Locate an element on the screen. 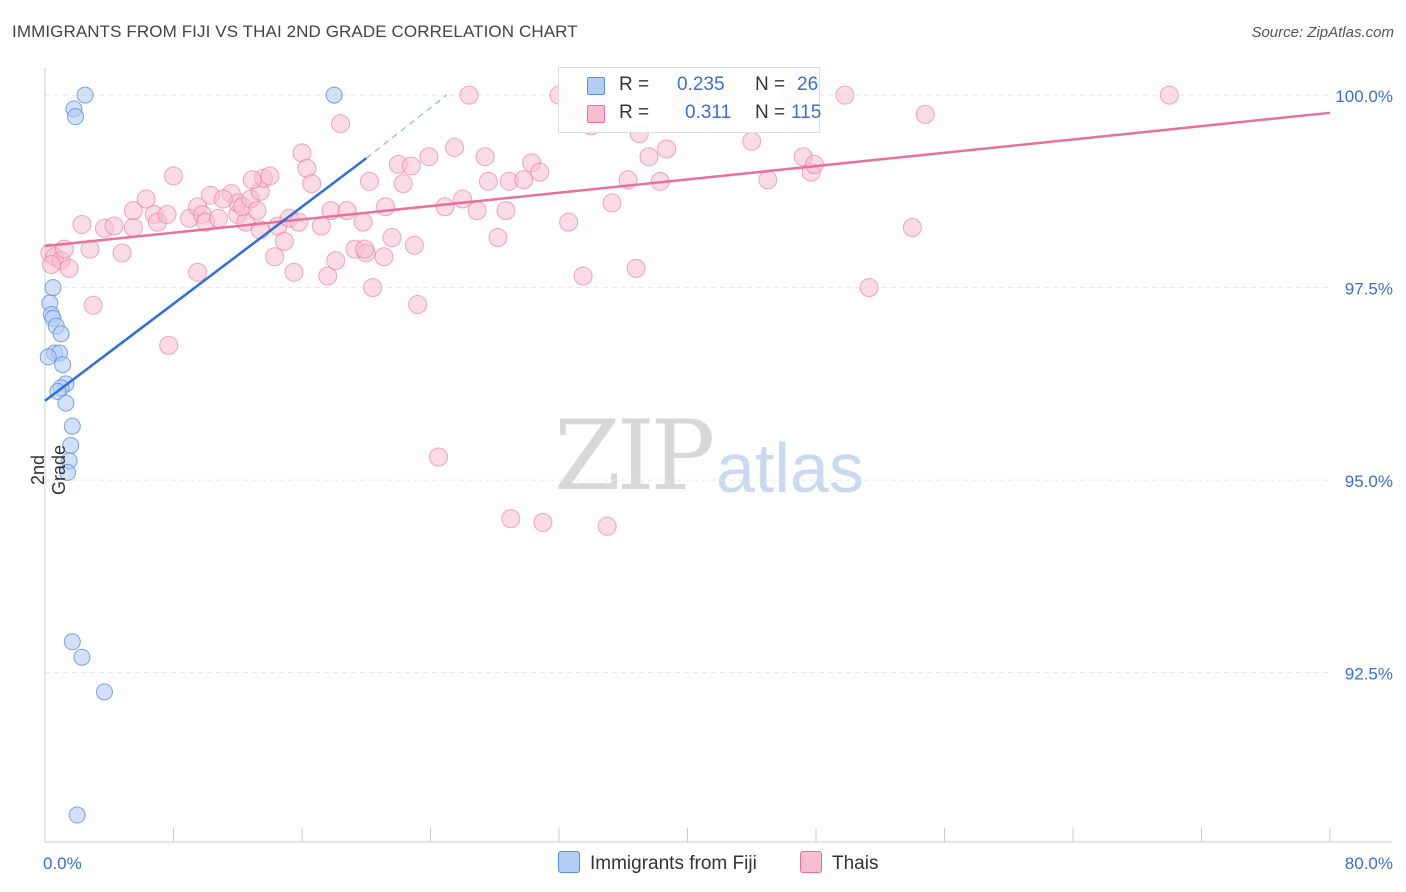 The height and width of the screenshot is (892, 1406). fiji-n-label: N = is located at coordinates (770, 84).